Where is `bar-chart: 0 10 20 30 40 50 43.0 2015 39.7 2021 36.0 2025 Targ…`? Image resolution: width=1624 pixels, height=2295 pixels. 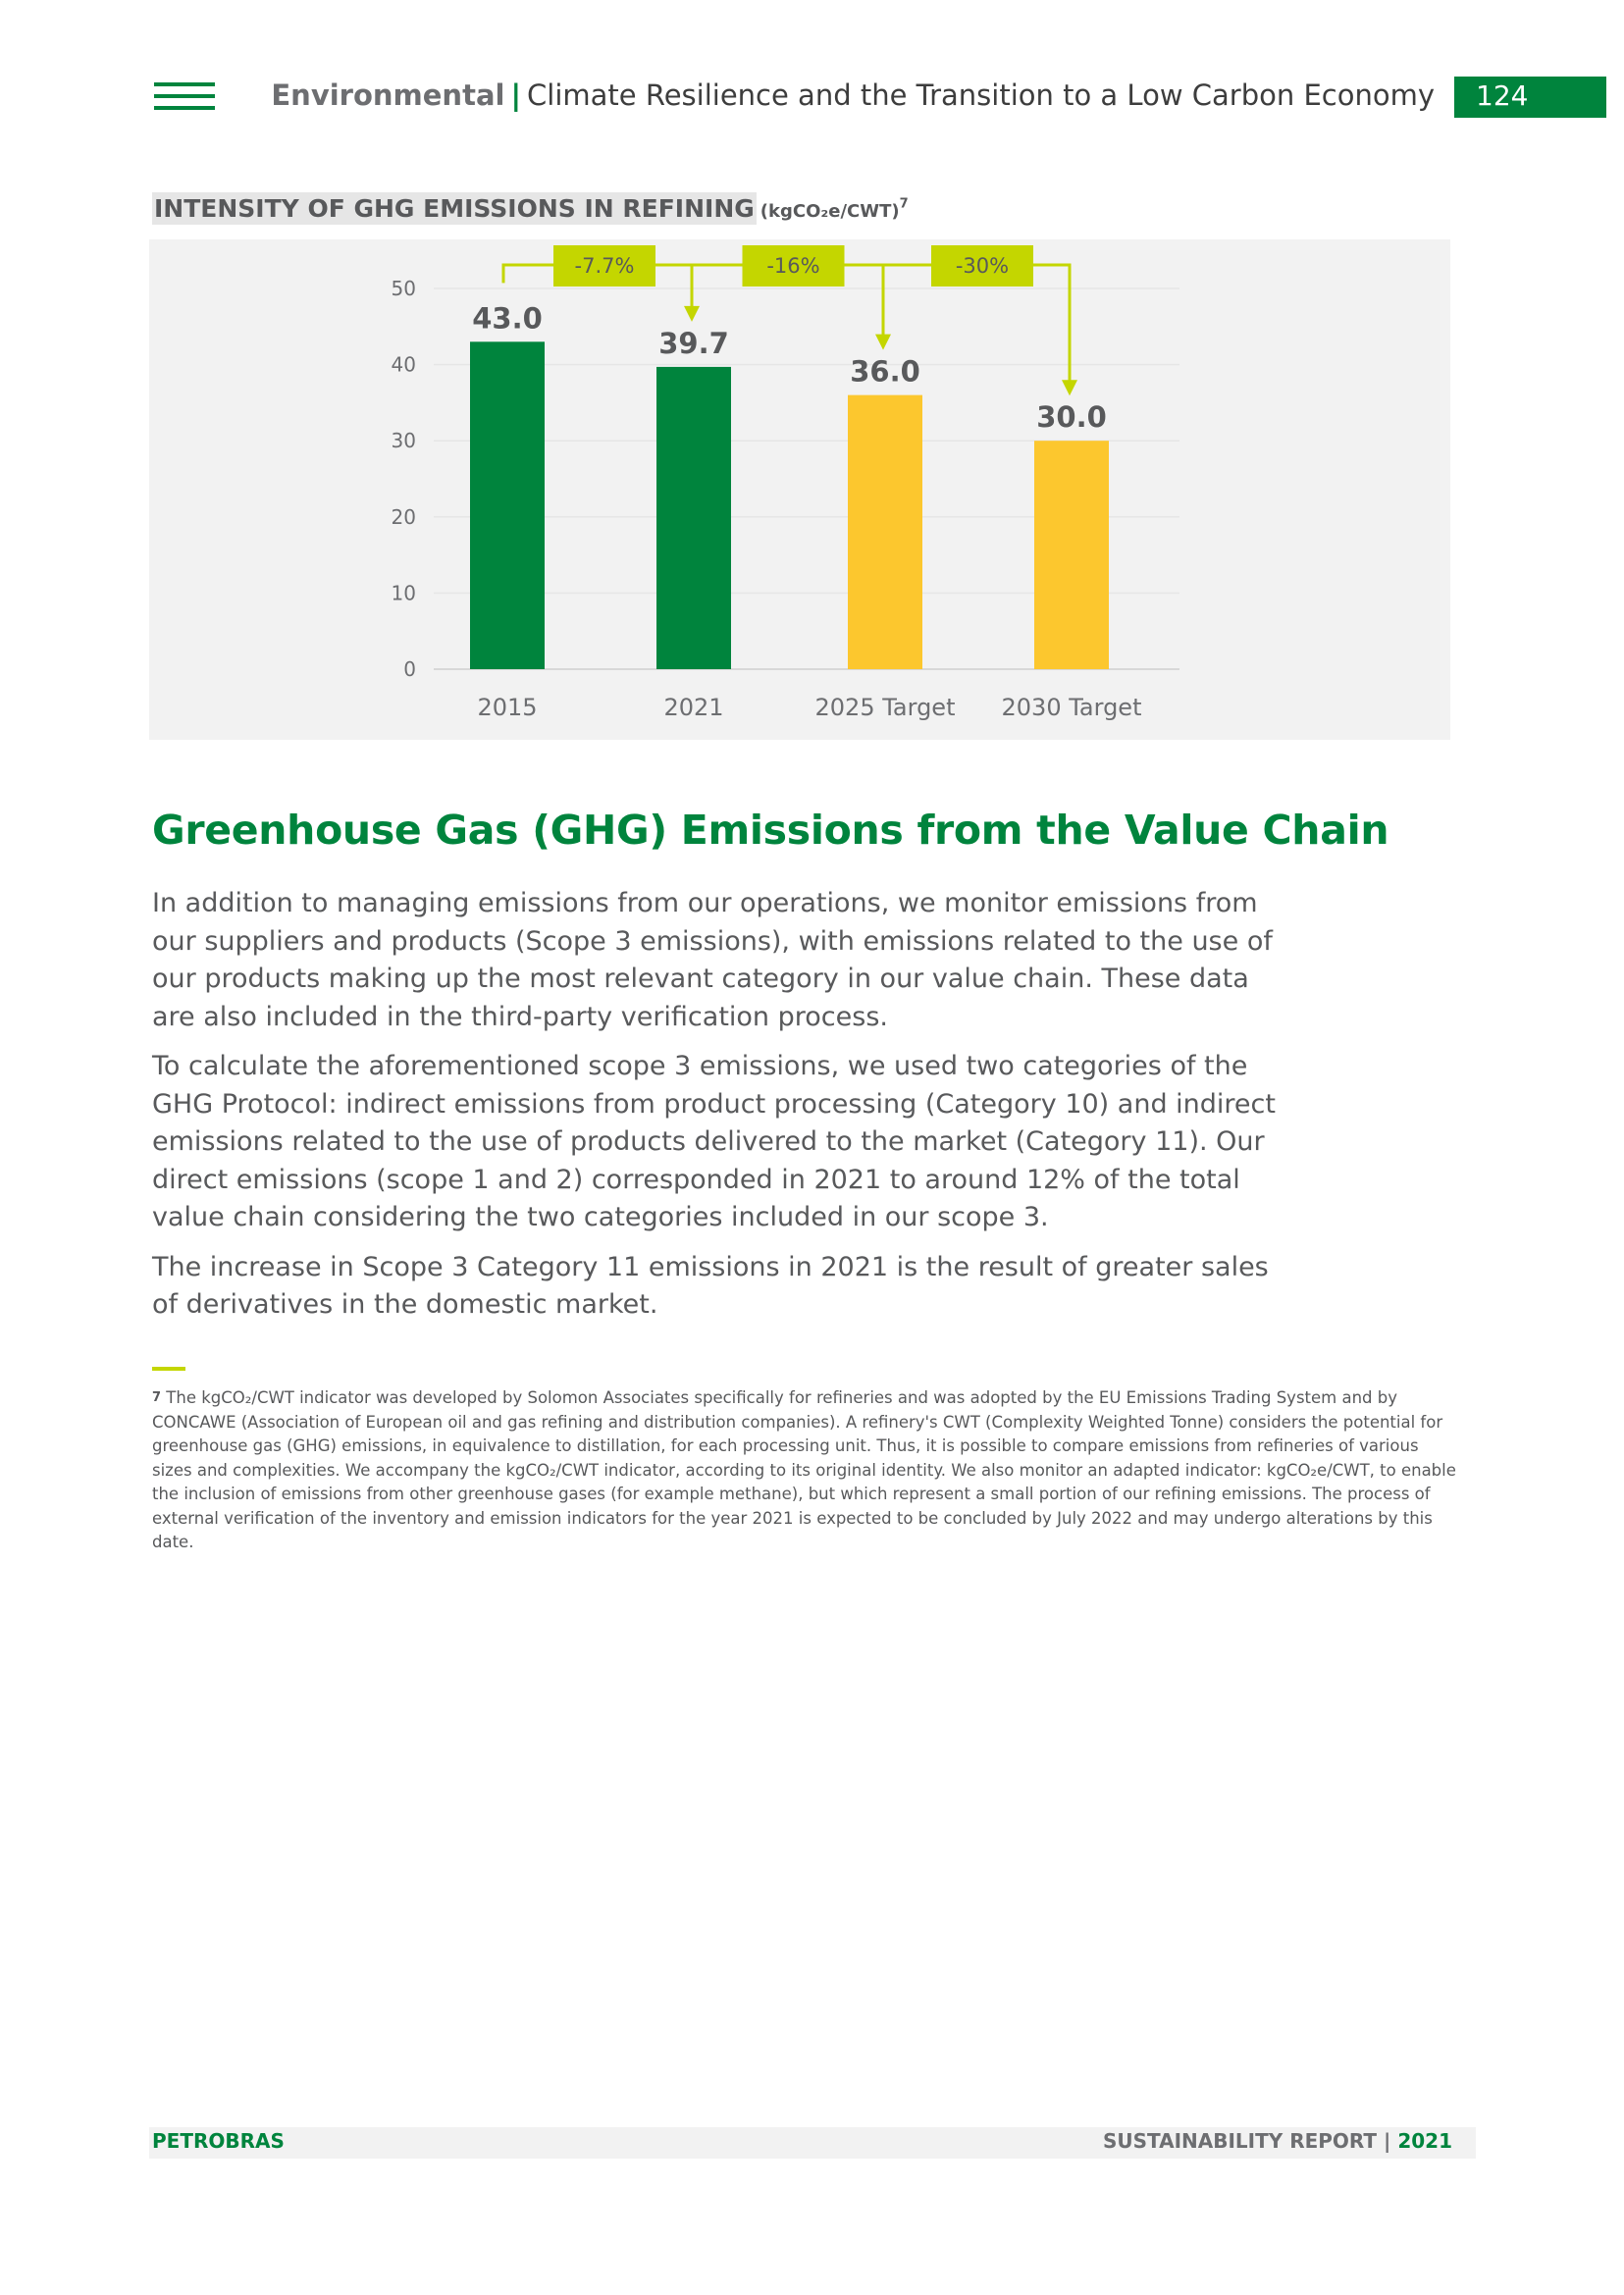 bar-chart: 0 10 20 30 40 50 43.0 2015 39.7 2021 36.0 2025 Targ… is located at coordinates (785, 483).